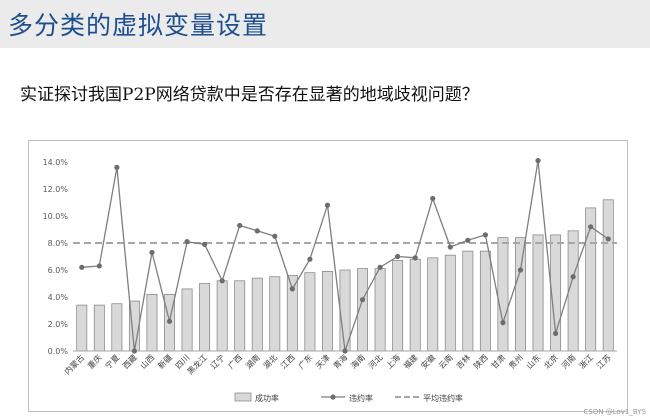 The image size is (650, 418). Describe the element at coordinates (129, 361) in the screenshot. I see `x-tick-label: 西藏` at that location.